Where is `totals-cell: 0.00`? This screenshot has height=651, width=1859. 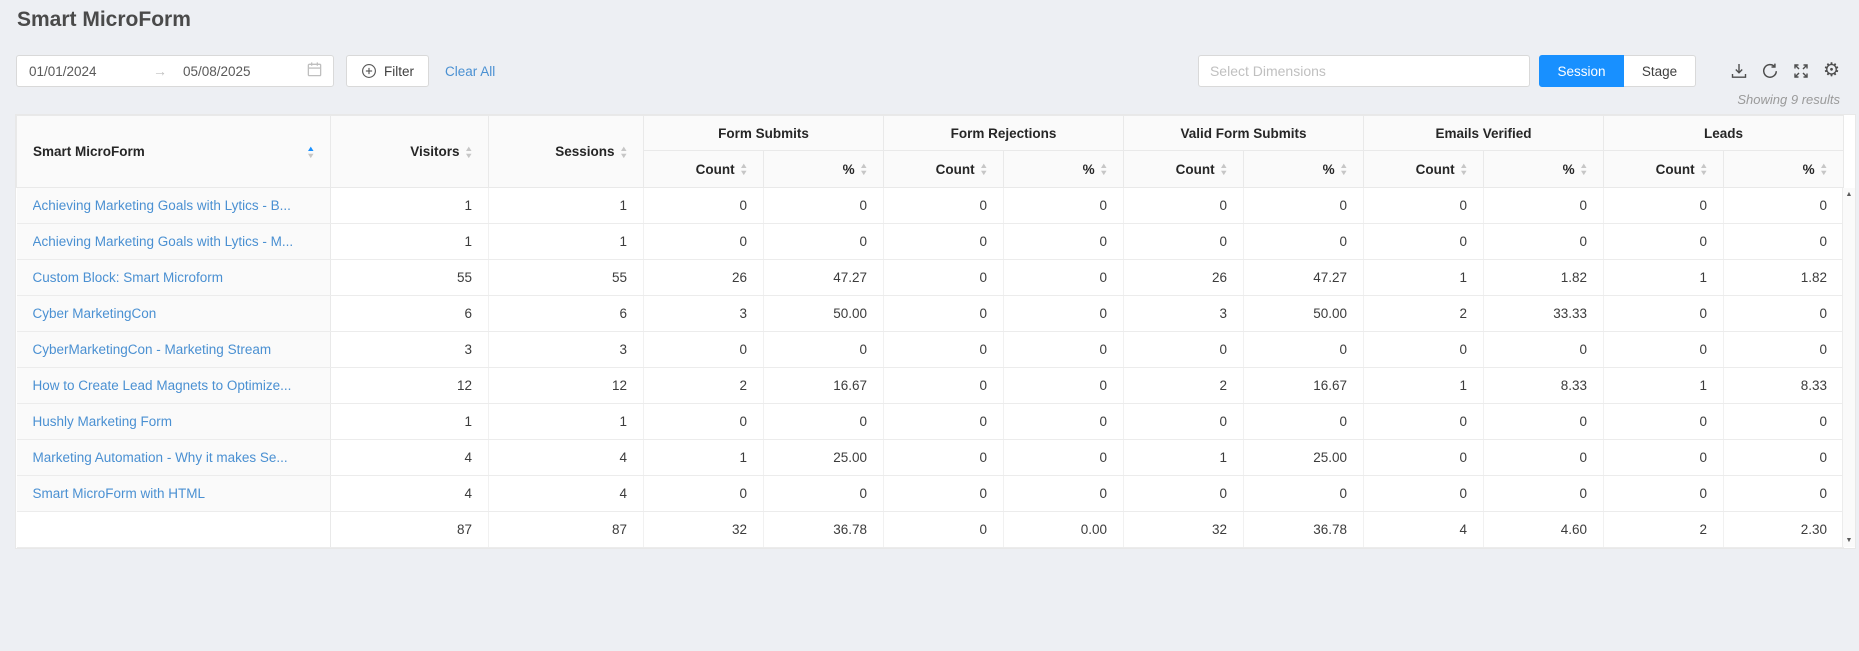 totals-cell: 0.00 is located at coordinates (1064, 529).